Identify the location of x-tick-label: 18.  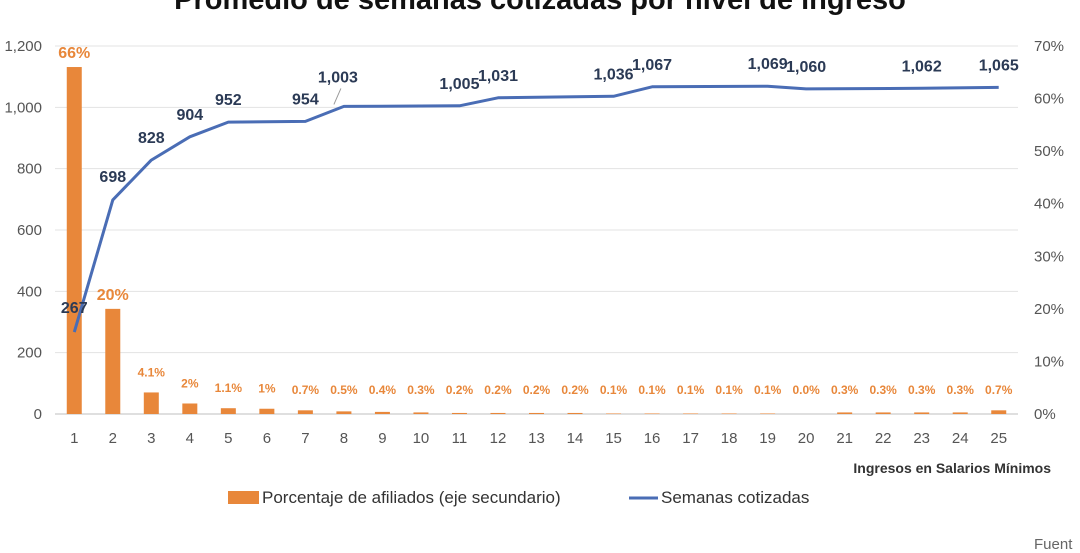
(729, 438).